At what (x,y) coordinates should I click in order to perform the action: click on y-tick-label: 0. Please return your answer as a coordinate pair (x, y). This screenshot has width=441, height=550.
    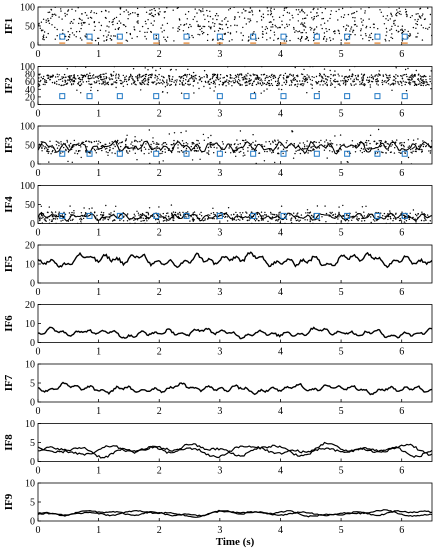
    Looking at the image, I should click on (32, 224).